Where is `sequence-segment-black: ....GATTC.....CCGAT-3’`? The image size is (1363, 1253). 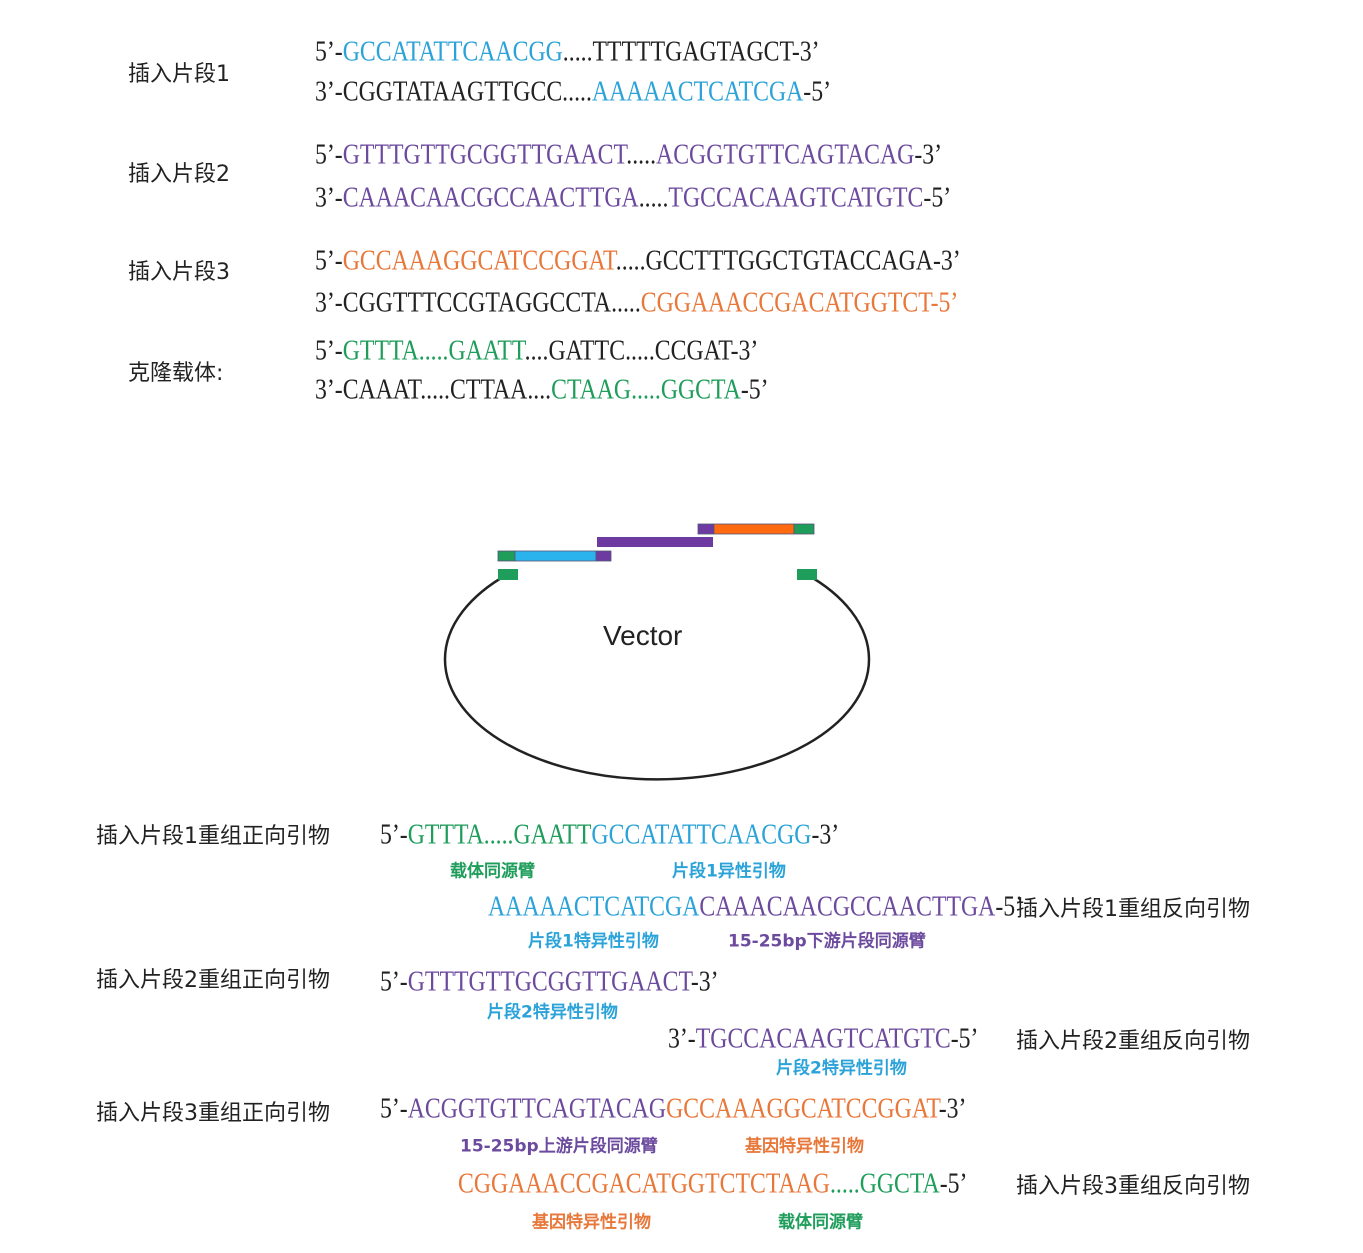
sequence-segment-black: ....GATTC.....CCGAT-3’ is located at coordinates (641, 350).